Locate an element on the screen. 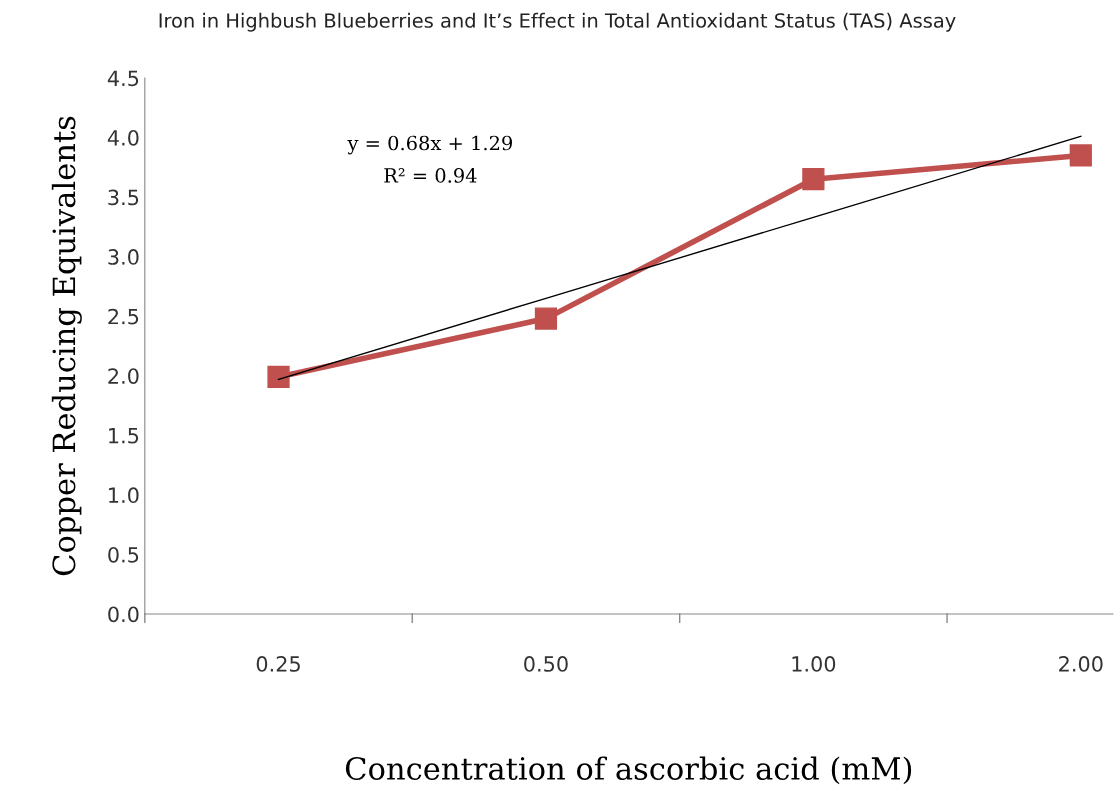  annotation: R² = 0.94 is located at coordinates (430, 175).